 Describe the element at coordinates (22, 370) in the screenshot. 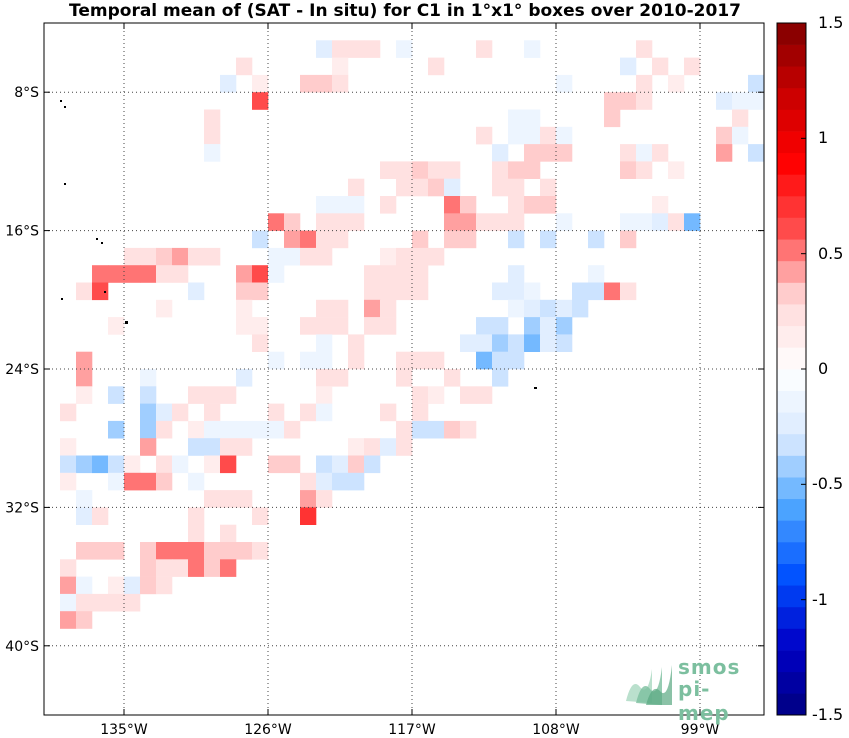

I see `y-tick-label: 24°S` at that location.